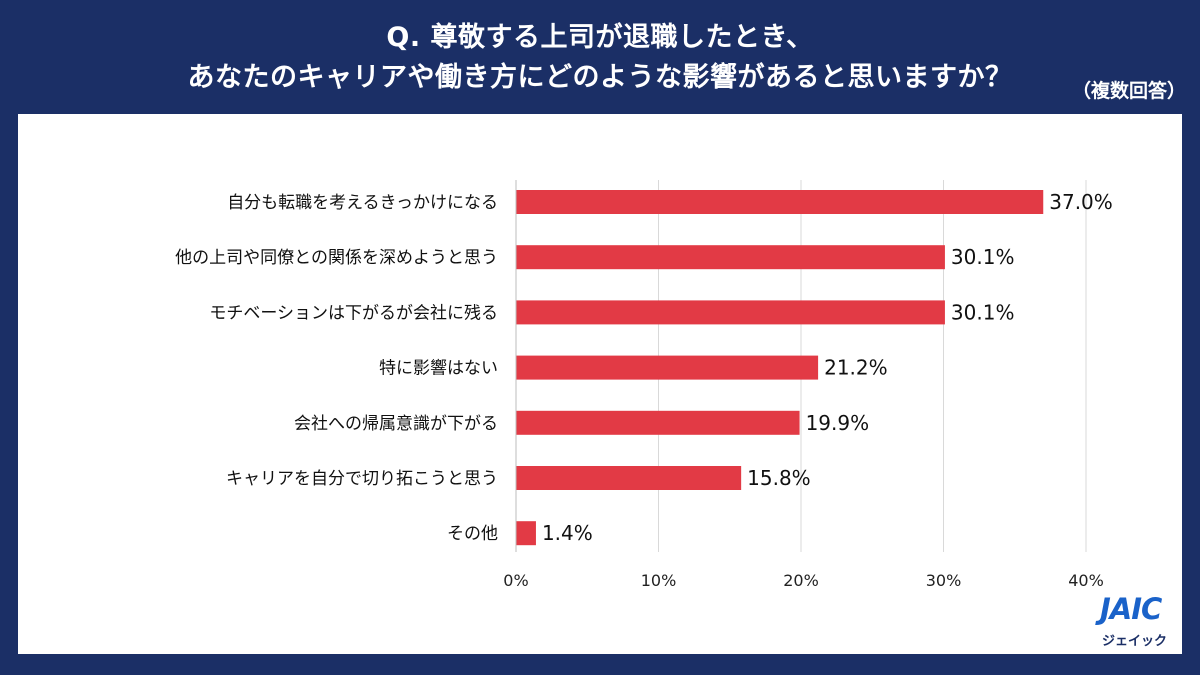 The width and height of the screenshot is (1200, 675). What do you see at coordinates (1131, 609) in the screenshot?
I see `logo-mark: JAIC` at bounding box center [1131, 609].